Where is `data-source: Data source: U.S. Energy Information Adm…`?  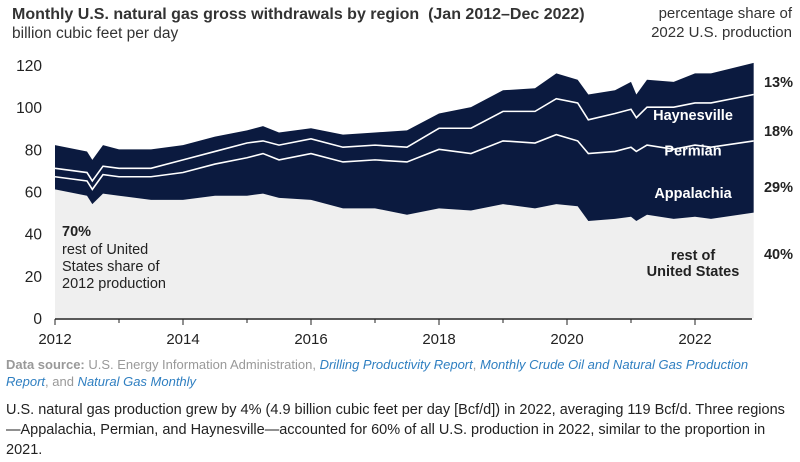 data-source: Data source: U.S. Energy Information Adm… is located at coordinates (396, 373).